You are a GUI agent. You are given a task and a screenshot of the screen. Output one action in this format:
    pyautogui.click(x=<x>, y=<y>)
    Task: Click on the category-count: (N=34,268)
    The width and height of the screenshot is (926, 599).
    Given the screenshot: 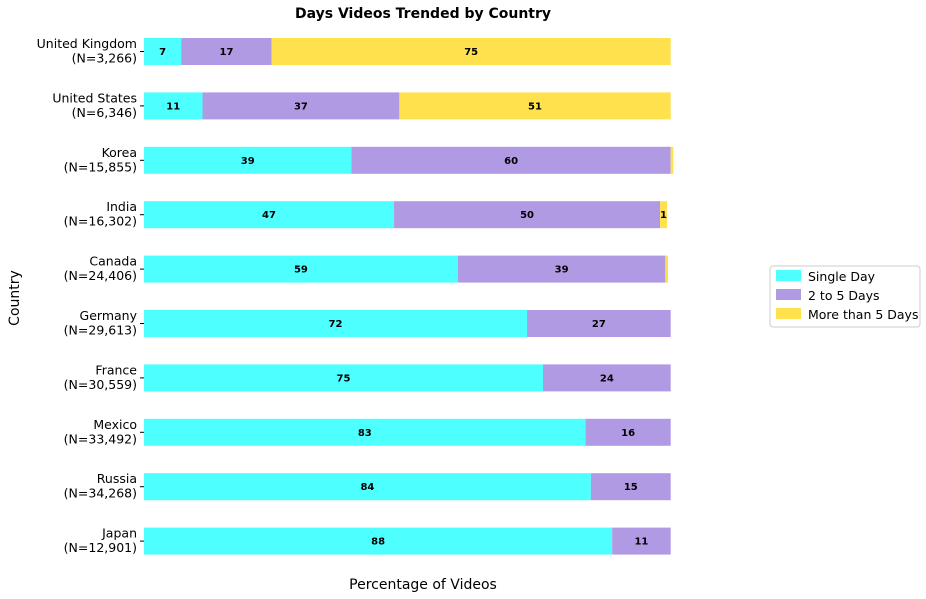 What is the action you would take?
    pyautogui.click(x=100, y=493)
    